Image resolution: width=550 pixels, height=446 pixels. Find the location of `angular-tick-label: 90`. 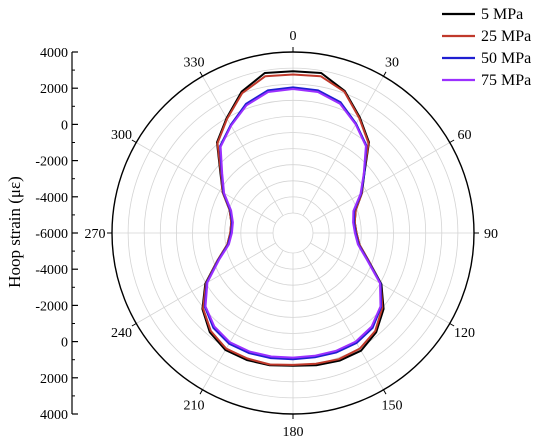

angular-tick-label: 90 is located at coordinates (491, 234).